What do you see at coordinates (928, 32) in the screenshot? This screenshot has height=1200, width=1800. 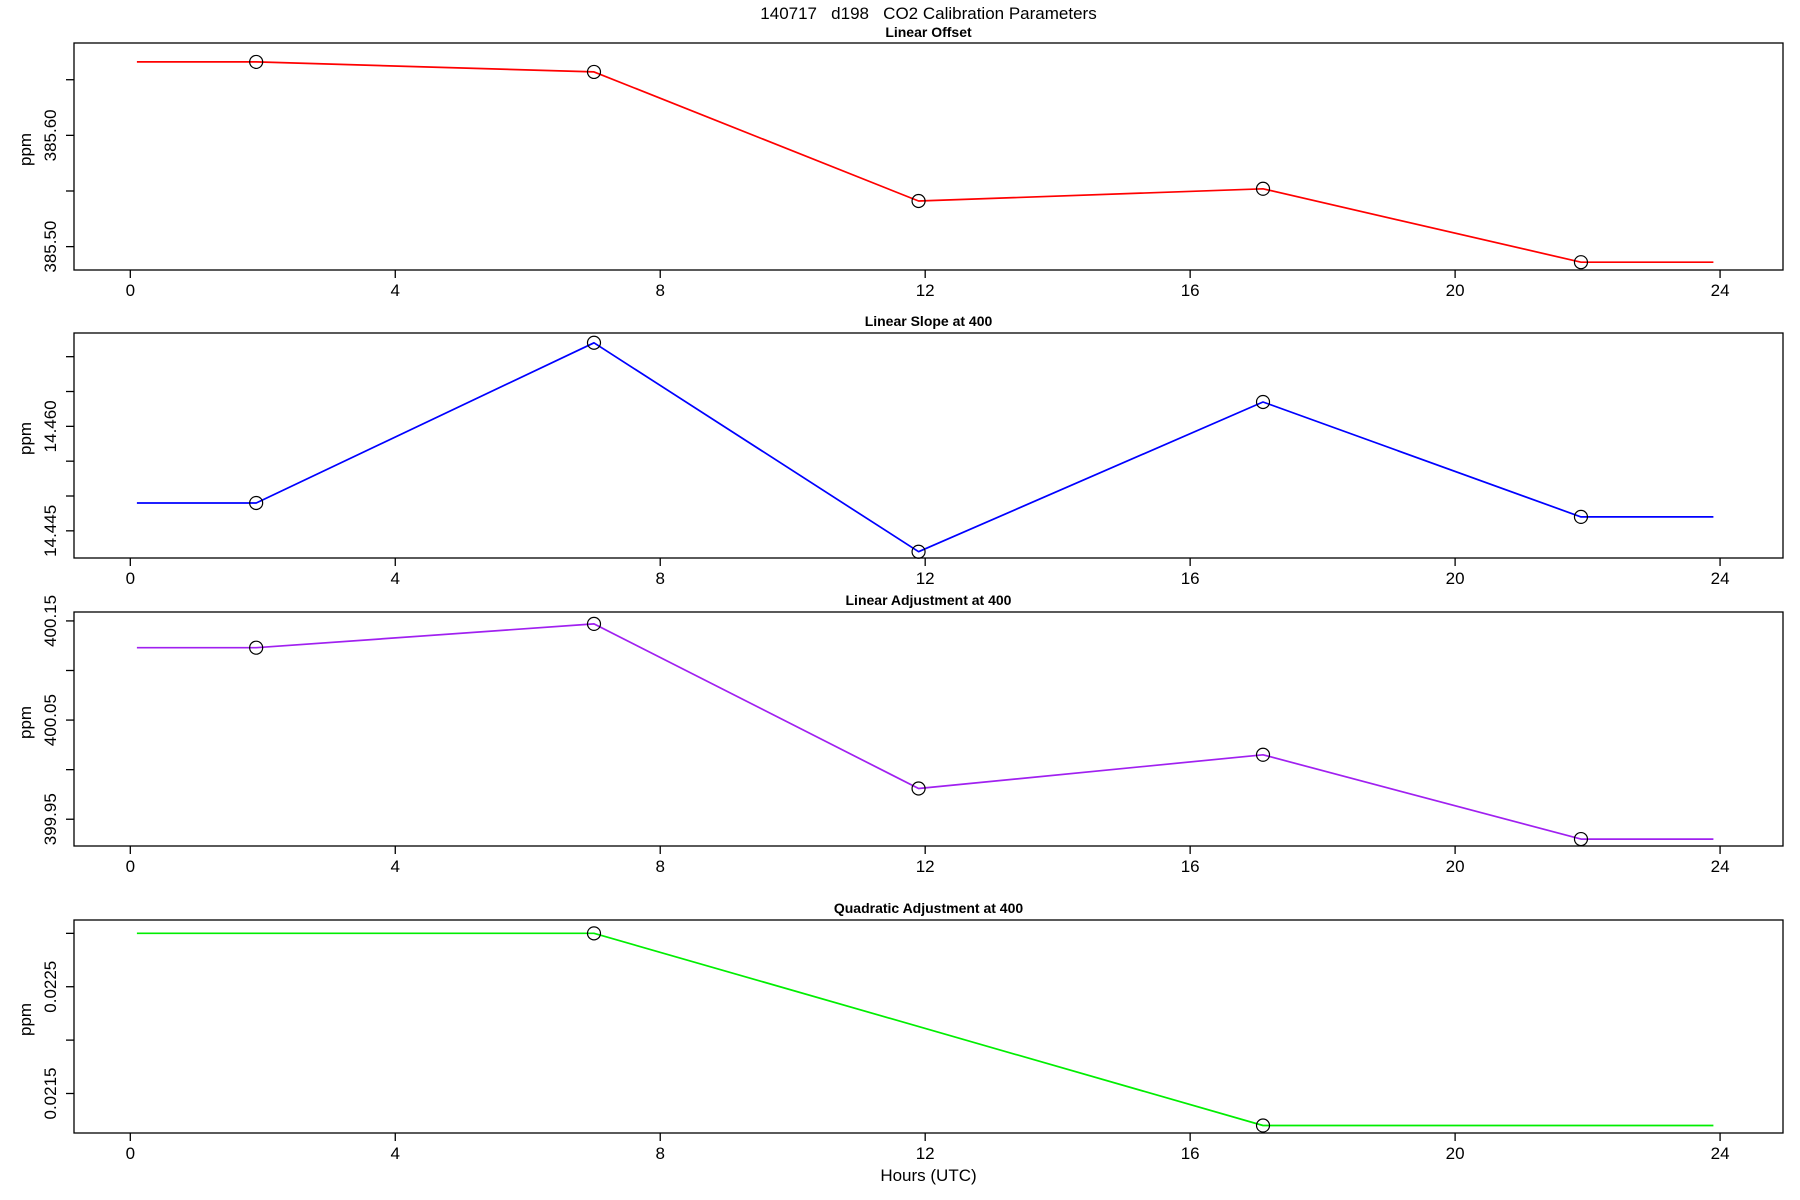 I see `panel-title-linear-offset: Linear Offset` at bounding box center [928, 32].